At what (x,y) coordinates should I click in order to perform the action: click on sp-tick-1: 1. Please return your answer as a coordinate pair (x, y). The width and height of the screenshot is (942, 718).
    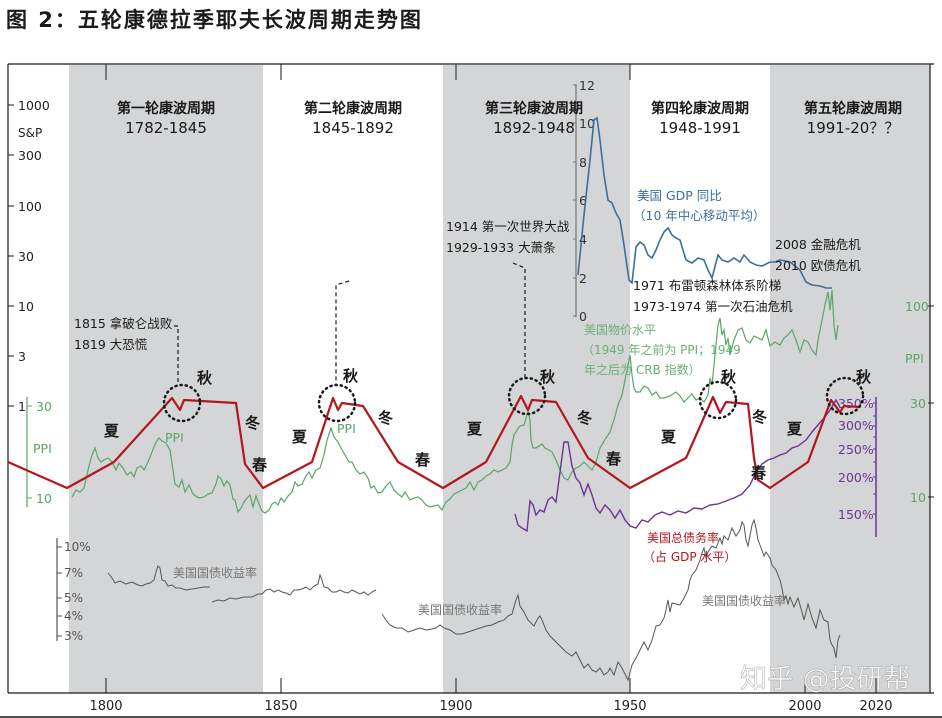
    Looking at the image, I should click on (22, 406).